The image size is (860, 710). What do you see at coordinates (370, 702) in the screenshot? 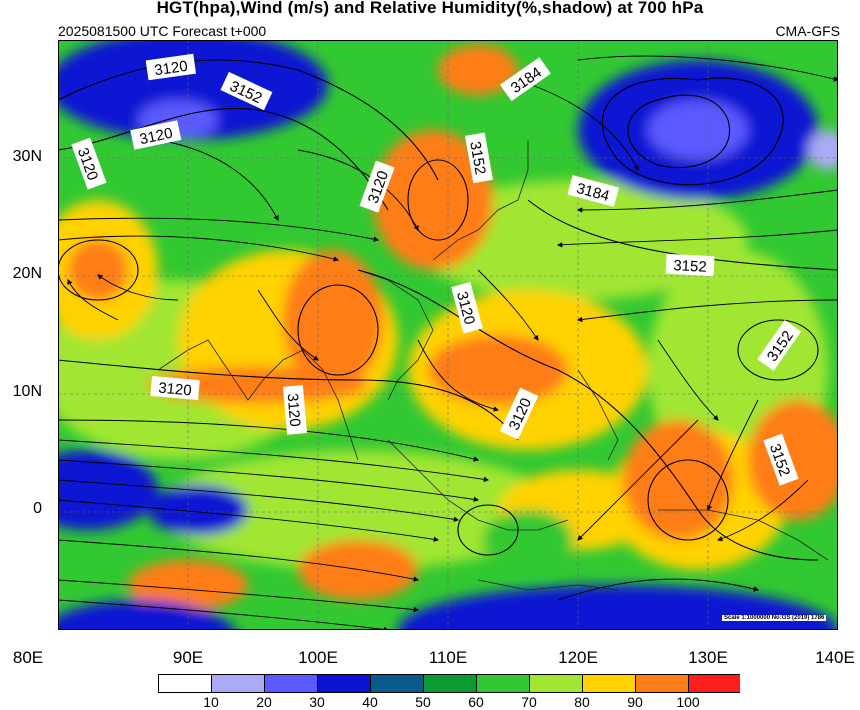
I see `colorbar-tick-label: 40` at bounding box center [370, 702].